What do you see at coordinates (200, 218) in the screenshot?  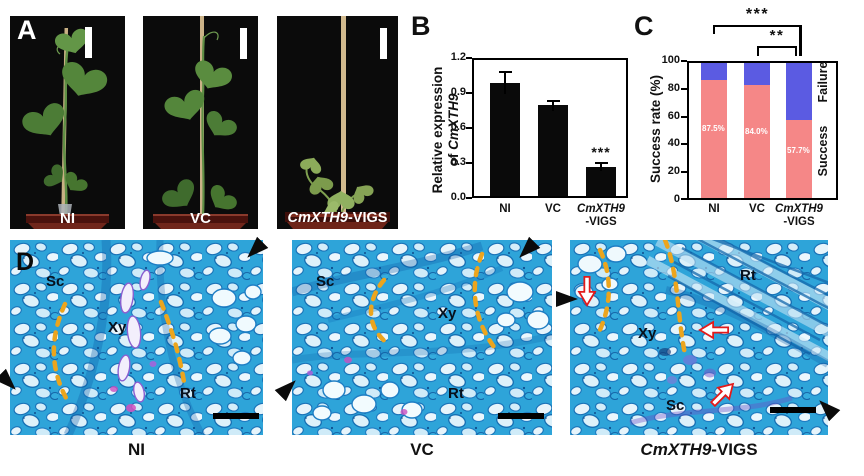 I see `photo-caption-vc: VC` at bounding box center [200, 218].